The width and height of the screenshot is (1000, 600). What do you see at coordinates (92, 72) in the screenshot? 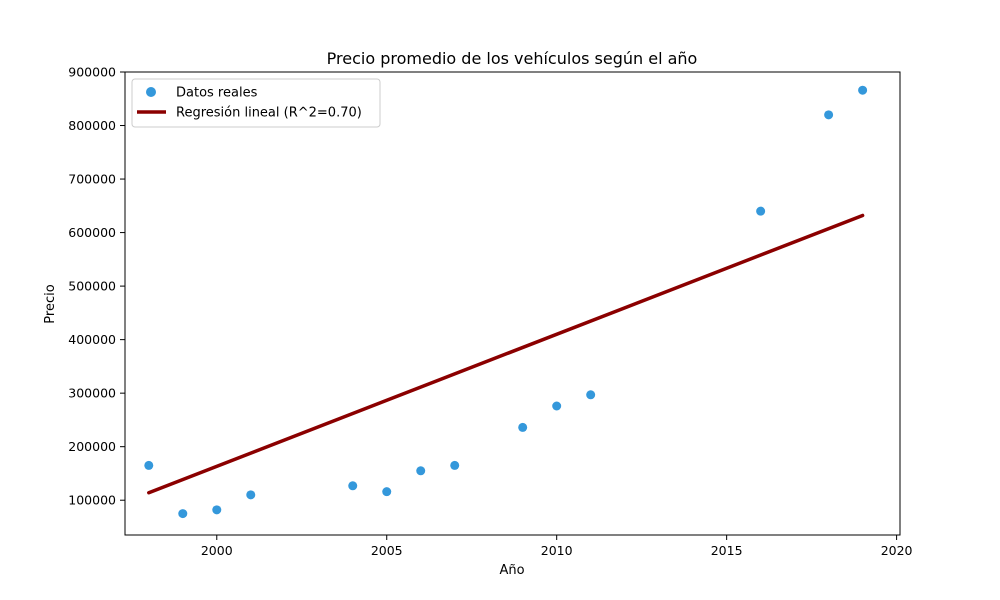
I see `y-tick-label: 900000` at bounding box center [92, 72].